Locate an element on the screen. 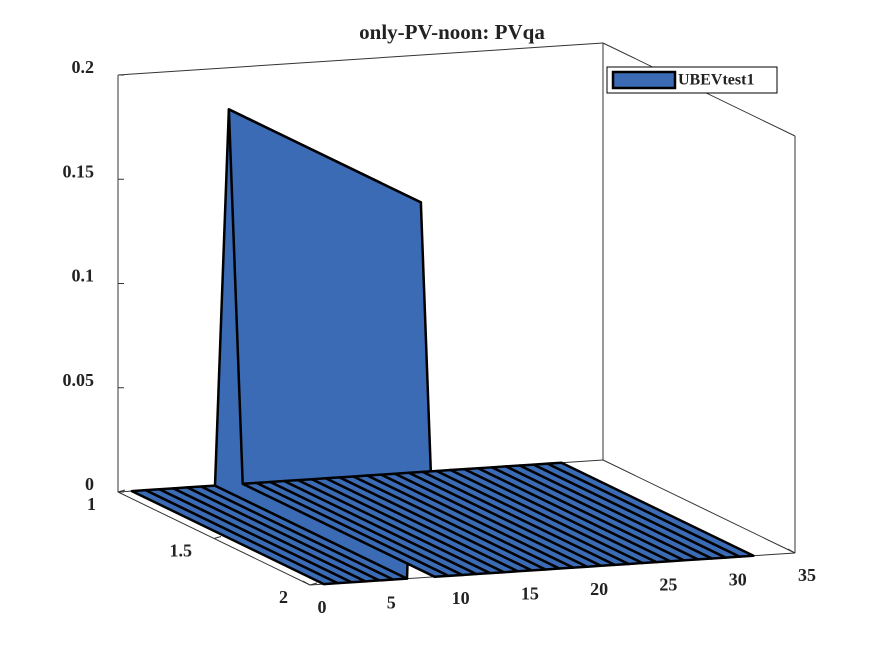  legend: UBEVtest1 is located at coordinates (692, 80).